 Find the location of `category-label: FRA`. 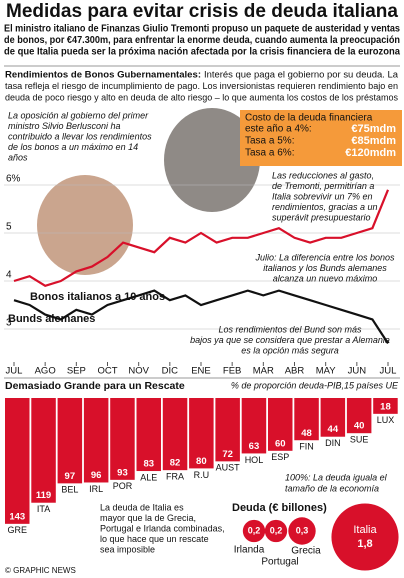

category-label: FRA is located at coordinates (175, 477).